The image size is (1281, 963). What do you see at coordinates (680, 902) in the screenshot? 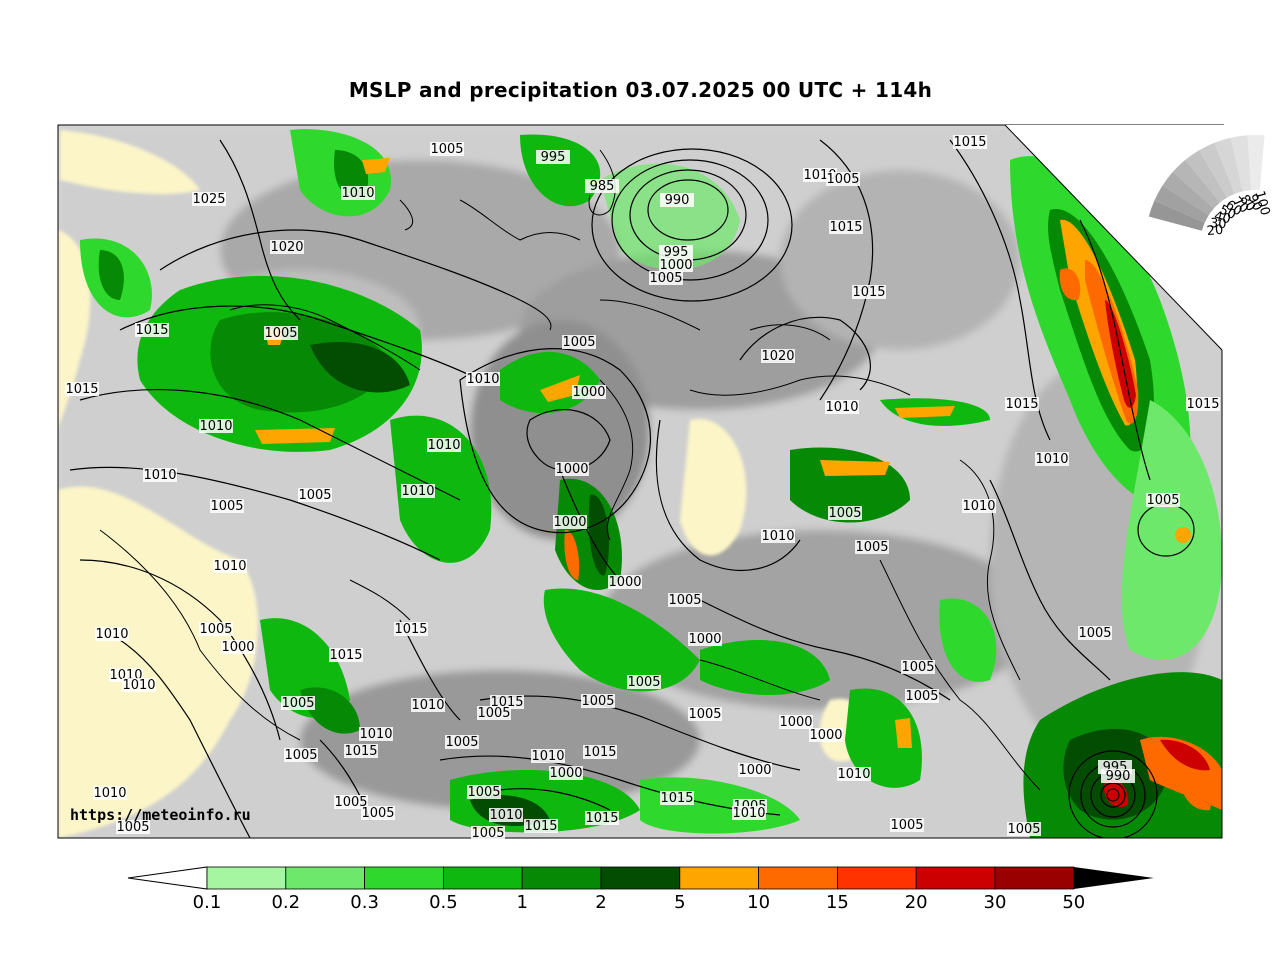
I see `colorbar-tick-label: 5` at bounding box center [680, 902].